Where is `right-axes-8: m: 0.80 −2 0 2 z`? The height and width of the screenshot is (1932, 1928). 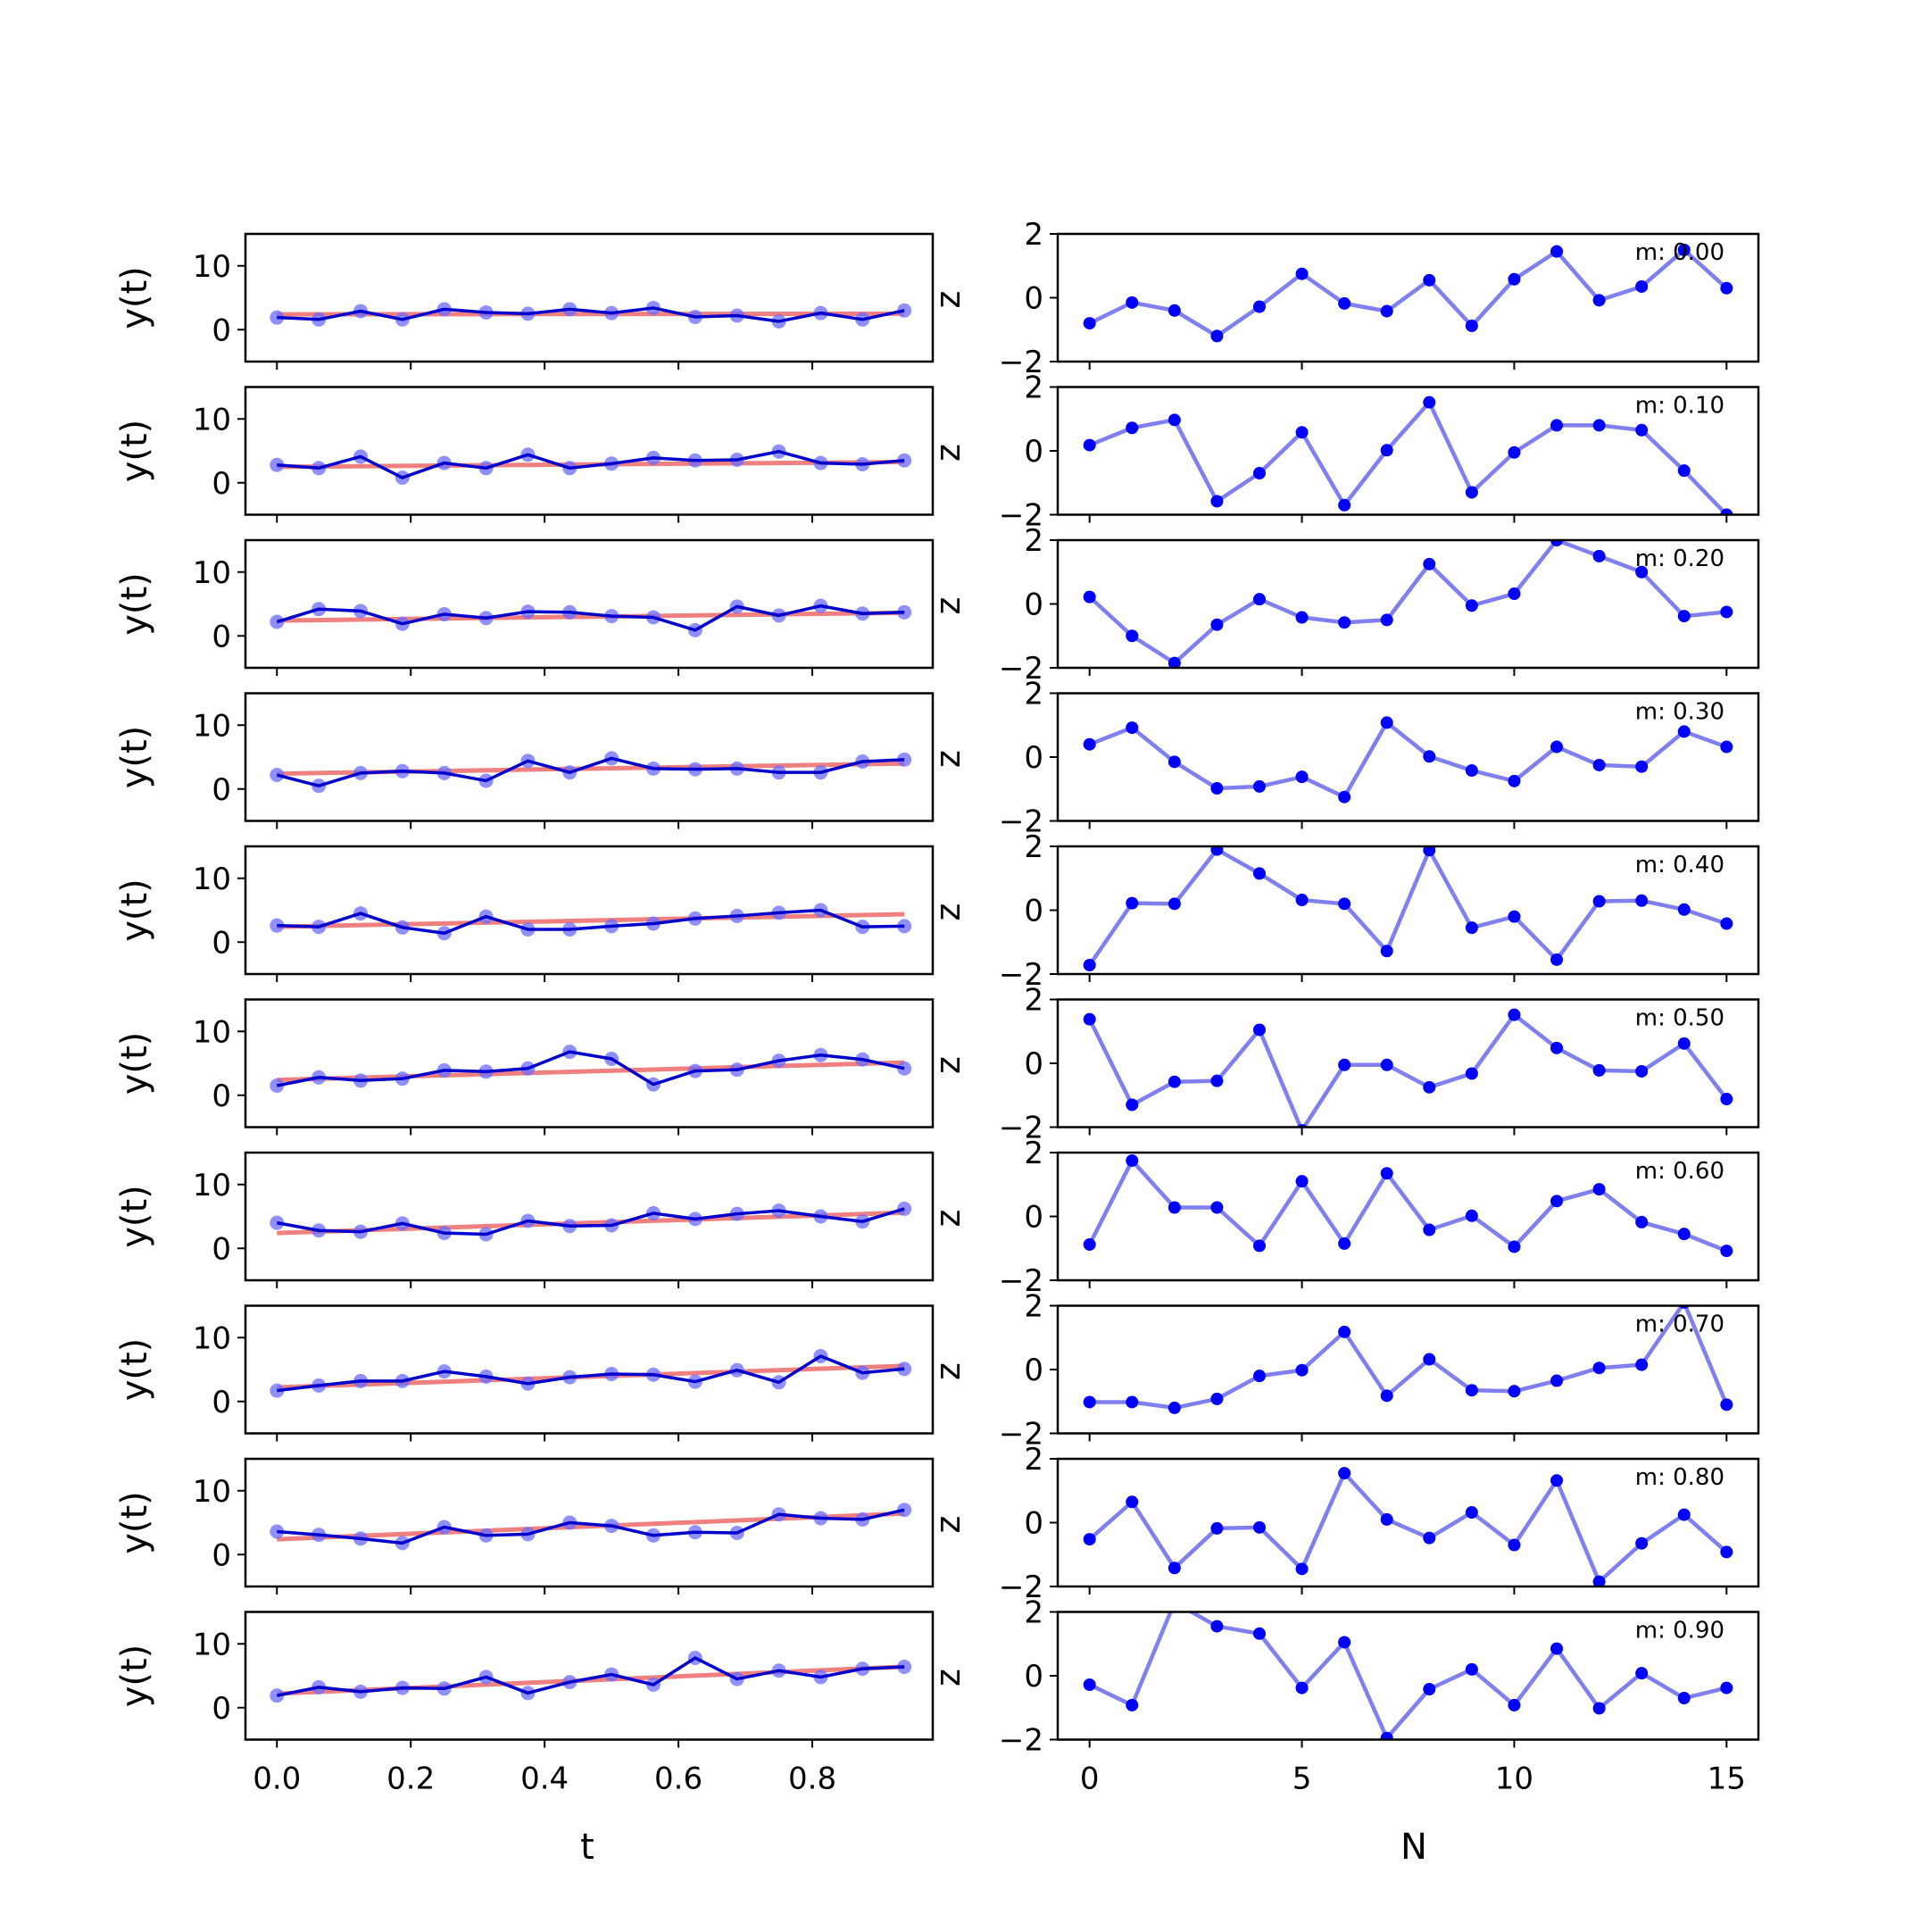
right-axes-8: m: 0.80 −2 0 2 z is located at coordinates (1344, 1523).